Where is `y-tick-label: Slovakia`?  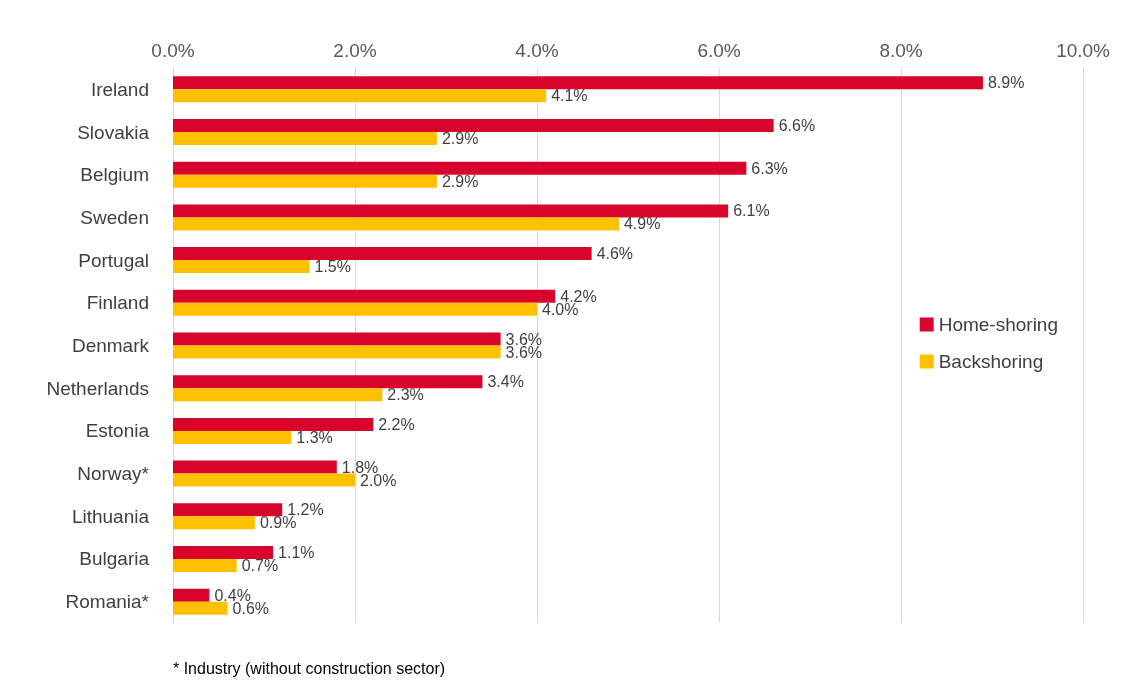
y-tick-label: Slovakia is located at coordinates (113, 132).